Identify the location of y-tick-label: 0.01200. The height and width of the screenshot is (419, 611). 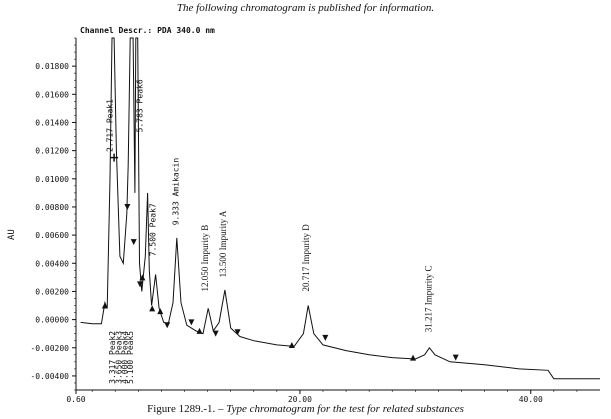
(52, 151).